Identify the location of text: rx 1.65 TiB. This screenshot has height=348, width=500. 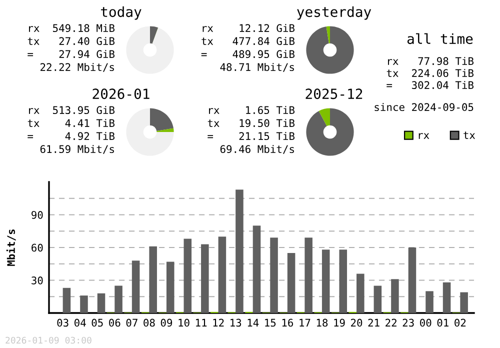
(252, 110).